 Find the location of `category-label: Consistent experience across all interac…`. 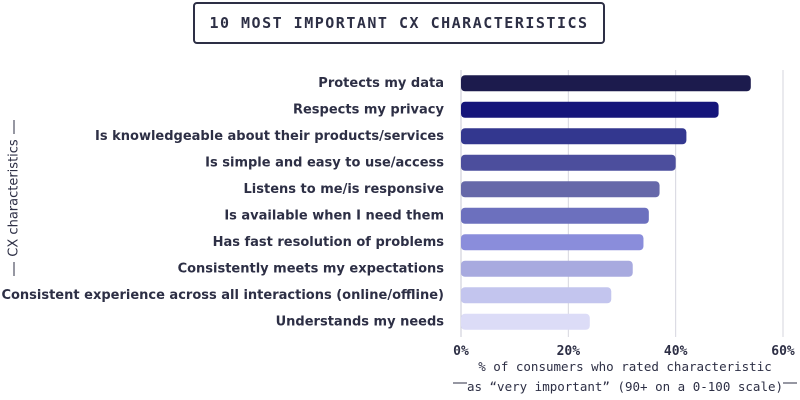

category-label: Consistent experience across all interac… is located at coordinates (222, 295).